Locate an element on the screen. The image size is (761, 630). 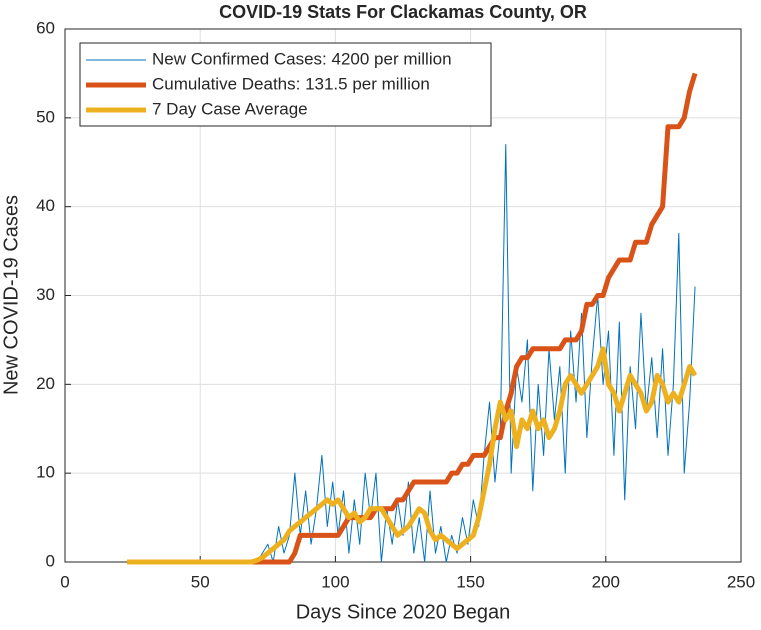
y-tick-label: 60 is located at coordinates (45, 27).